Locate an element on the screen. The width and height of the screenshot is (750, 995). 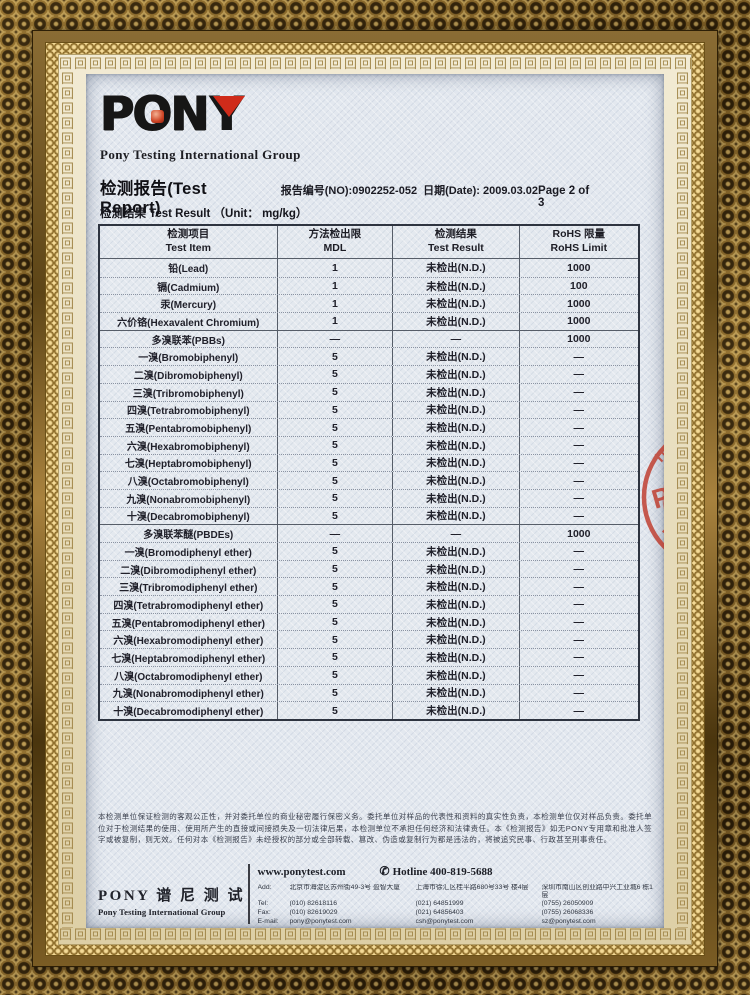
table-row: 镉(Cadmium) 1 未检出(N.D.) 100 is located at coordinates (369, 285).